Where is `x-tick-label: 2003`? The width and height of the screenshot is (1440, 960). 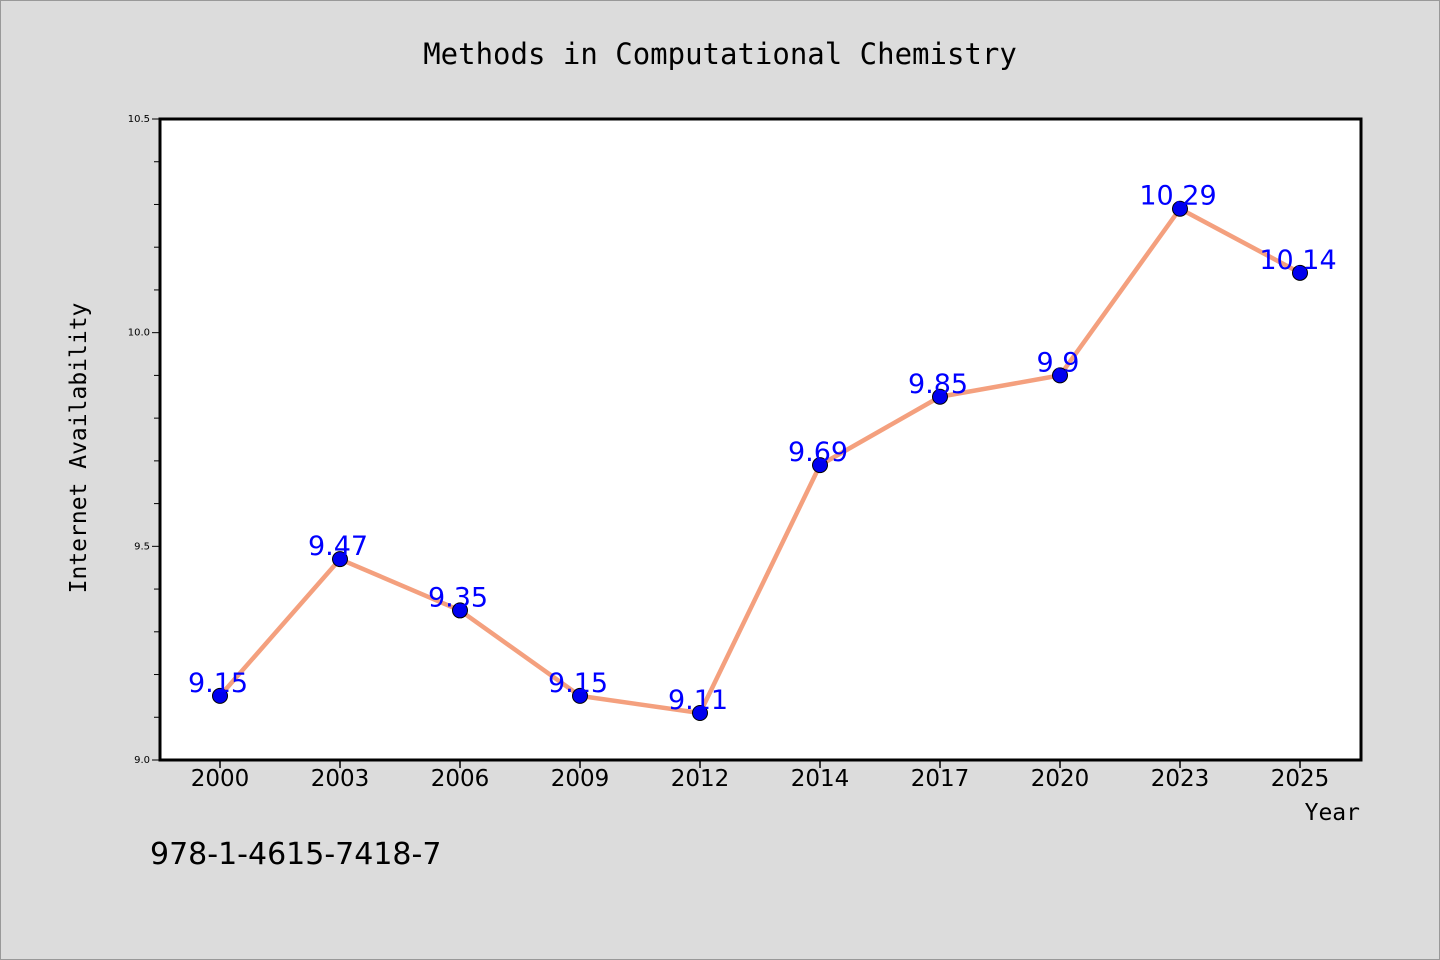
x-tick-label: 2003 is located at coordinates (340, 779).